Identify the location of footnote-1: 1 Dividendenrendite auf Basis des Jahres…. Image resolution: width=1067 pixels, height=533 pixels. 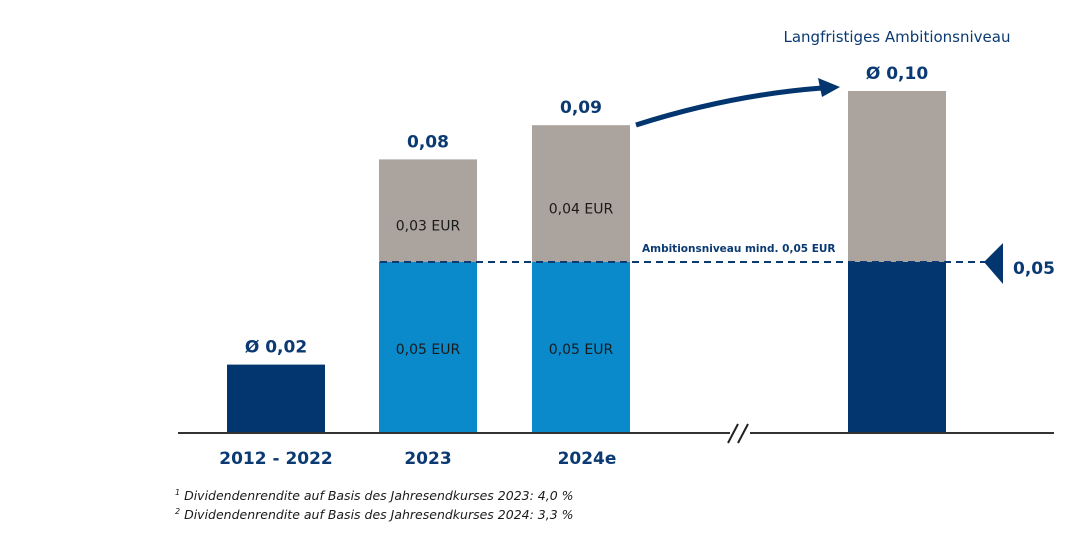
(374, 495).